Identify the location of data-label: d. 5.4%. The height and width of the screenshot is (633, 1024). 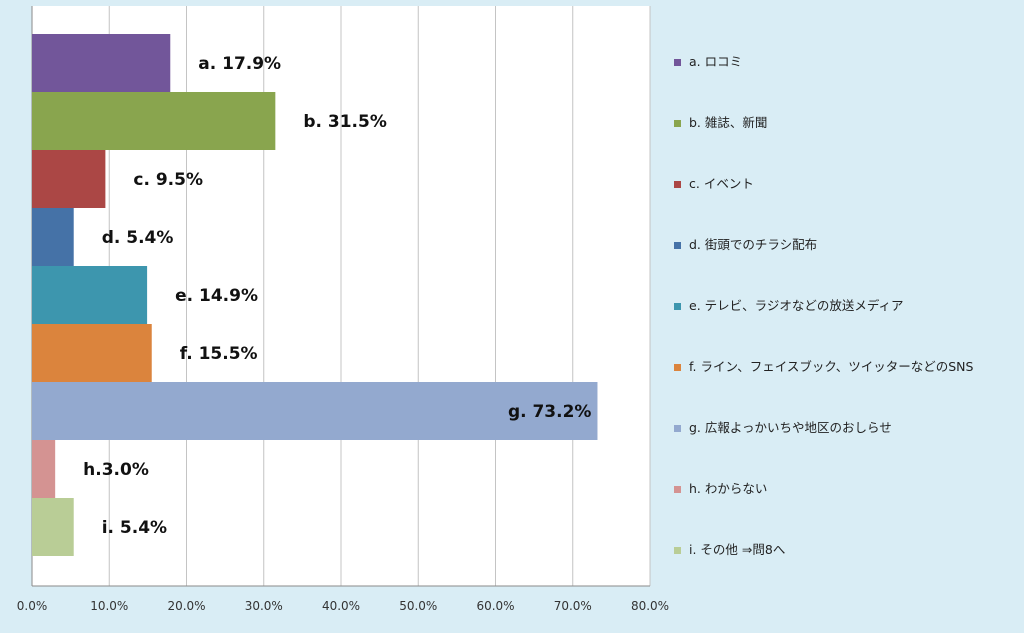
(138, 238).